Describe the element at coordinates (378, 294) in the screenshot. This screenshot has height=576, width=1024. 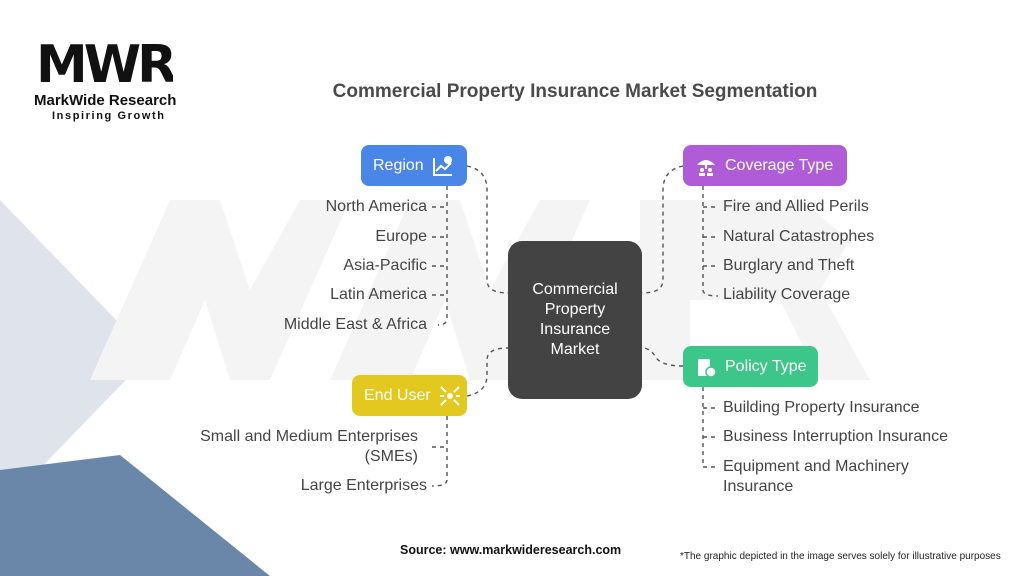
I see `region-item: Latin America` at that location.